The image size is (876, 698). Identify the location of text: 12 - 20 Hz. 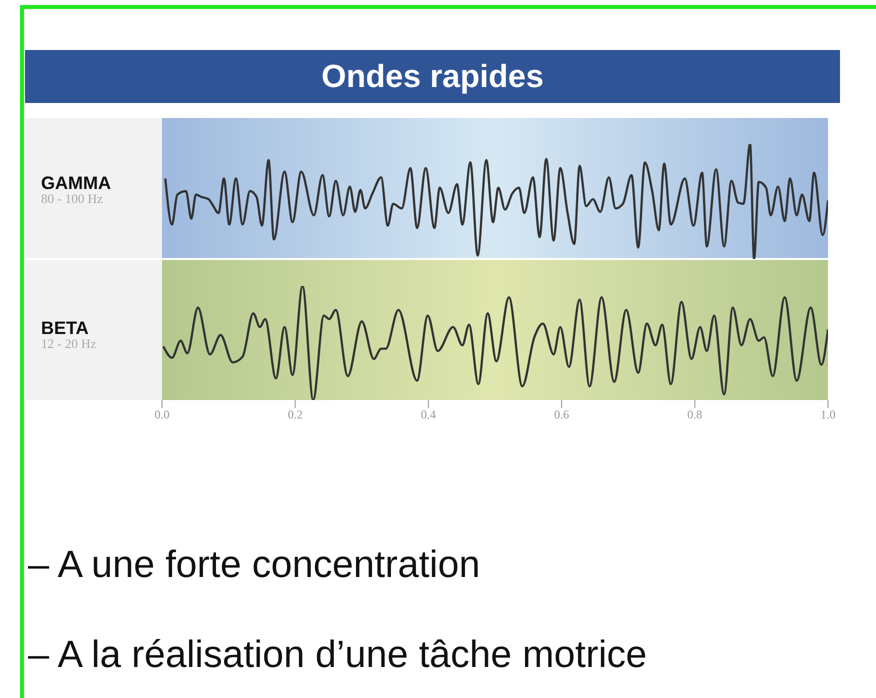
(68, 344).